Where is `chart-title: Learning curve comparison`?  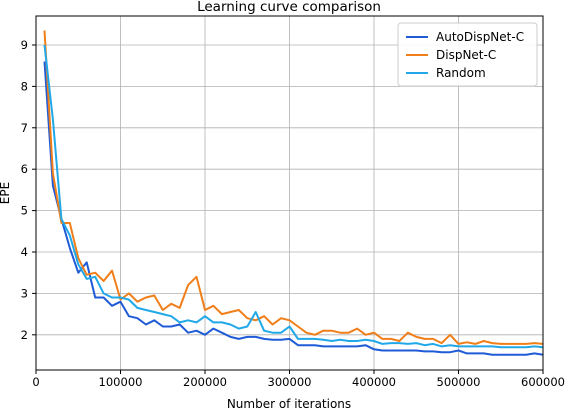
chart-title: Learning curve comparison is located at coordinates (289, 7).